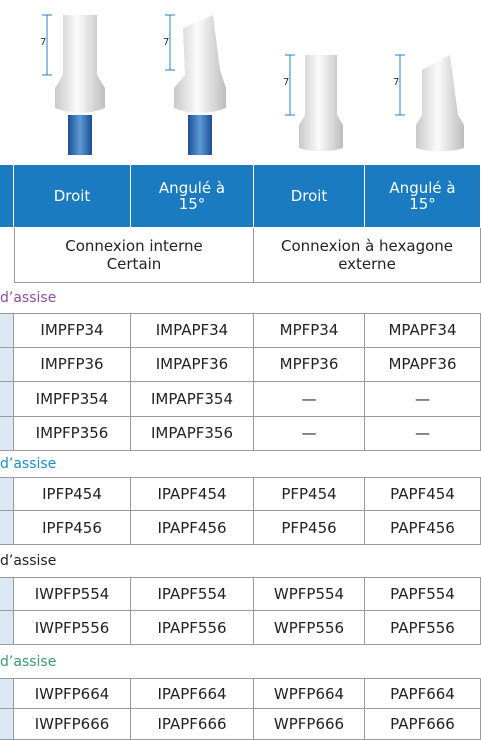 This screenshot has width=481, height=740. What do you see at coordinates (72, 693) in the screenshot?
I see `cell-text: IWPFP664` at bounding box center [72, 693].